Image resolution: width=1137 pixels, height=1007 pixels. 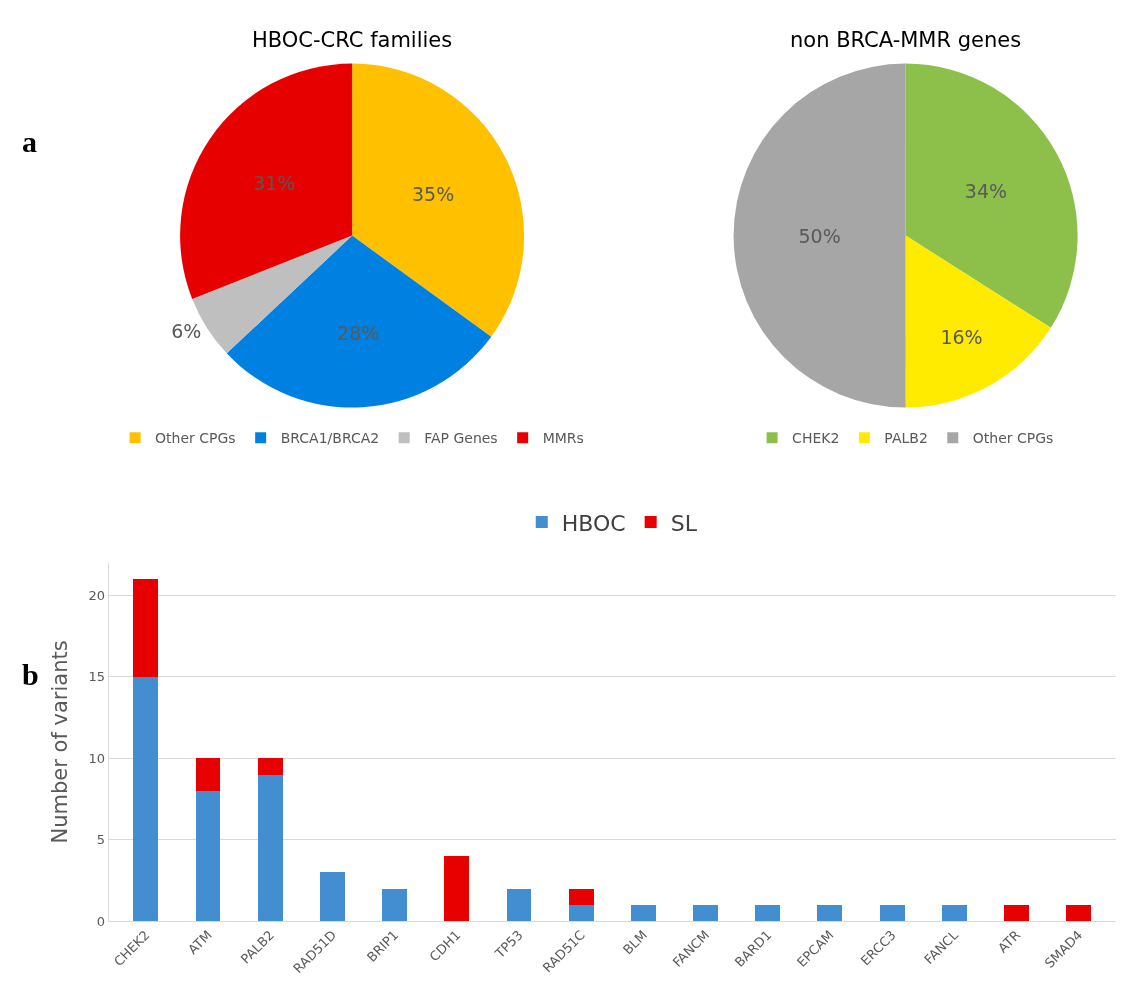 I want to click on legend-label: PALB2, so click(x=906, y=438).